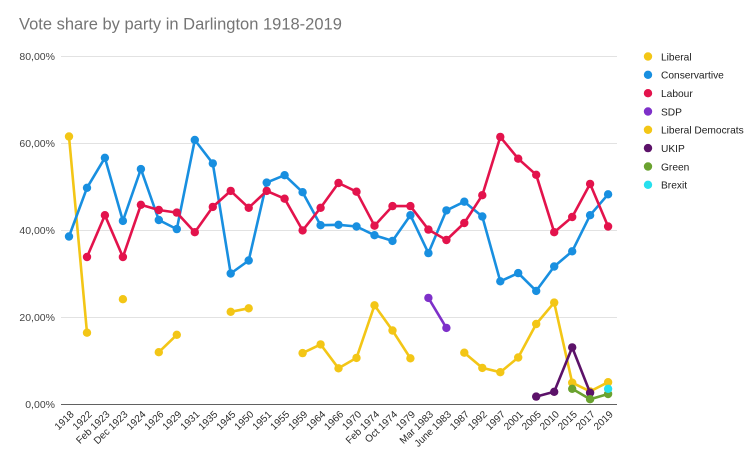 The height and width of the screenshot is (464, 751). Describe the element at coordinates (37, 231) in the screenshot. I see `svg-text: 40,00%` at that location.